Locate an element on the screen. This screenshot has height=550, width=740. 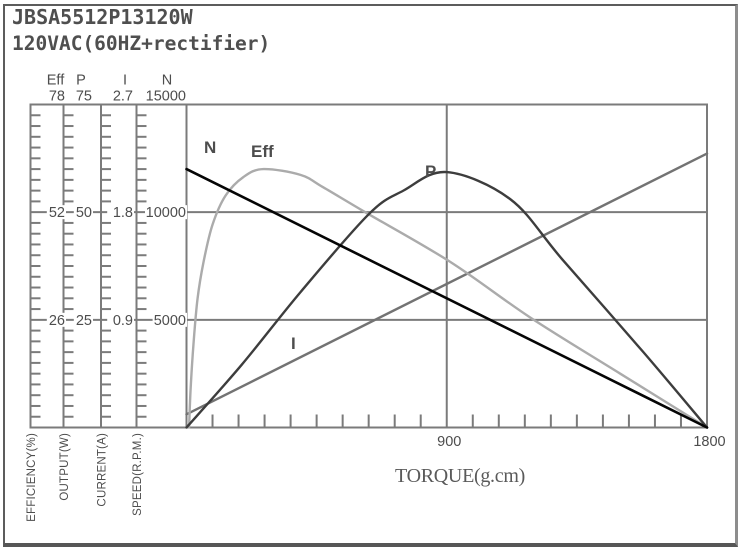
y-tick-label: 26 is located at coordinates (57, 321).